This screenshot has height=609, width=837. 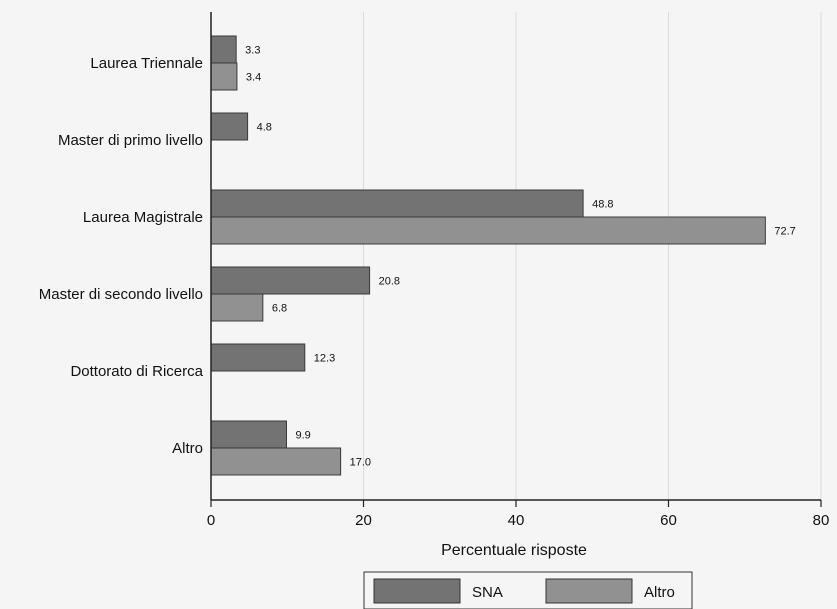 What do you see at coordinates (324, 359) in the screenshot?
I see `data-label: 12.3` at bounding box center [324, 359].